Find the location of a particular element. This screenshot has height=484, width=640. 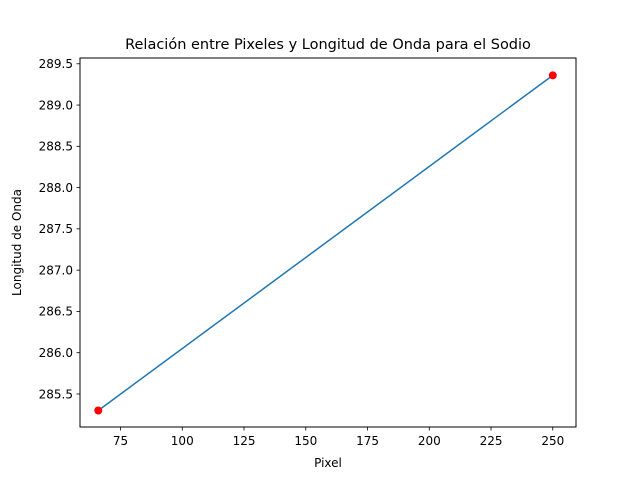

x-tick-label: 125 is located at coordinates (244, 441).